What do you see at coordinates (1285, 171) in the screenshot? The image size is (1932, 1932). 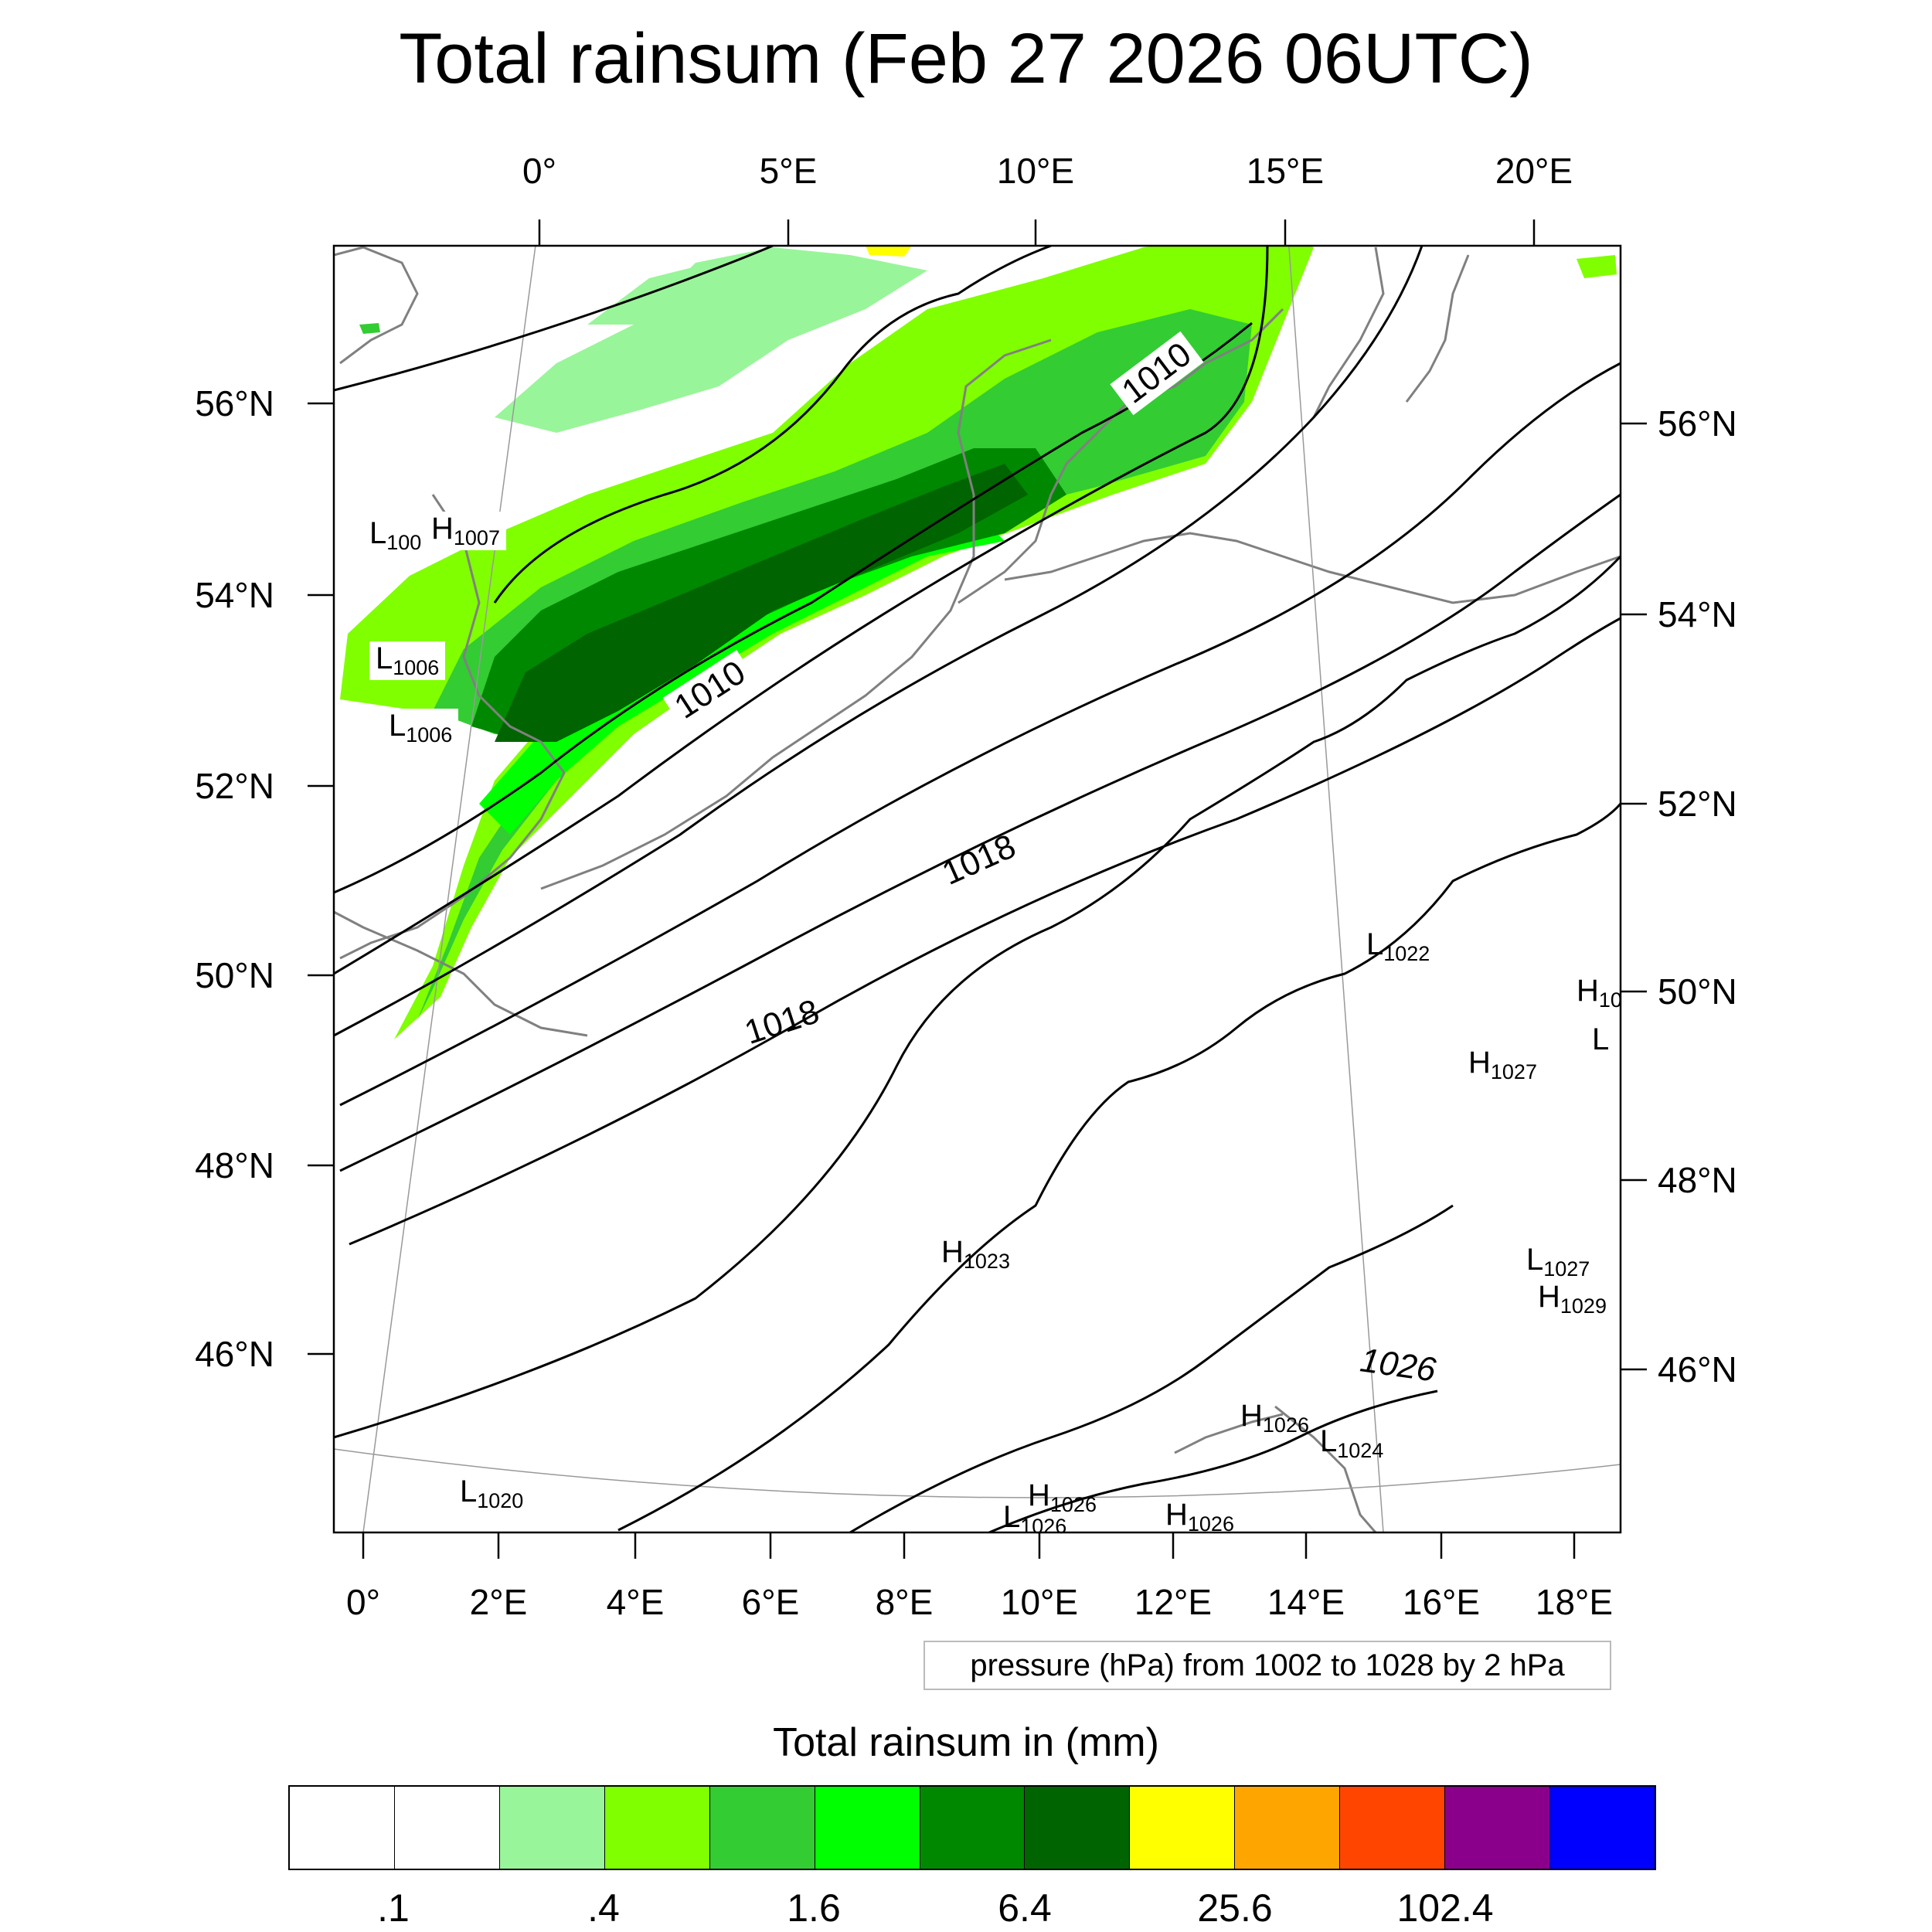 I see `lon-label-top: 15°E` at bounding box center [1285, 171].